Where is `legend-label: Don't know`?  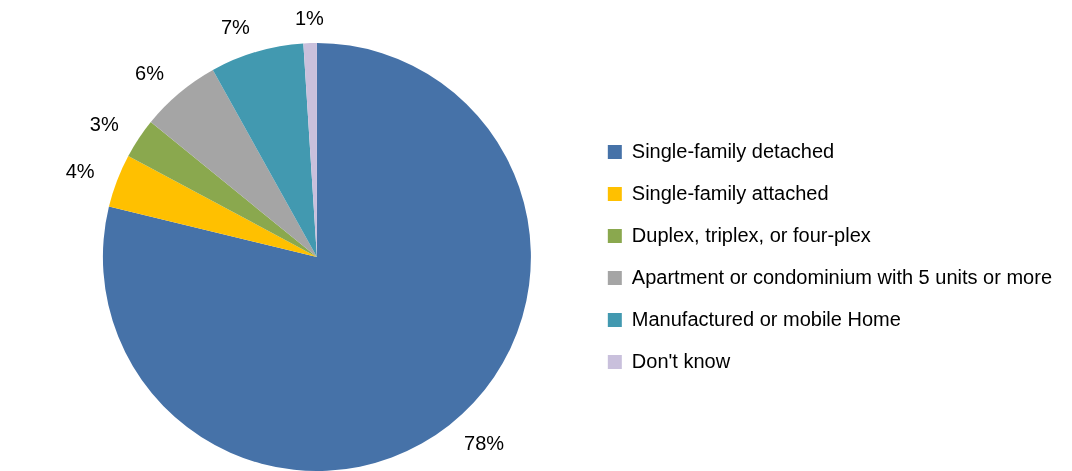
legend-label: Don't know is located at coordinates (681, 360).